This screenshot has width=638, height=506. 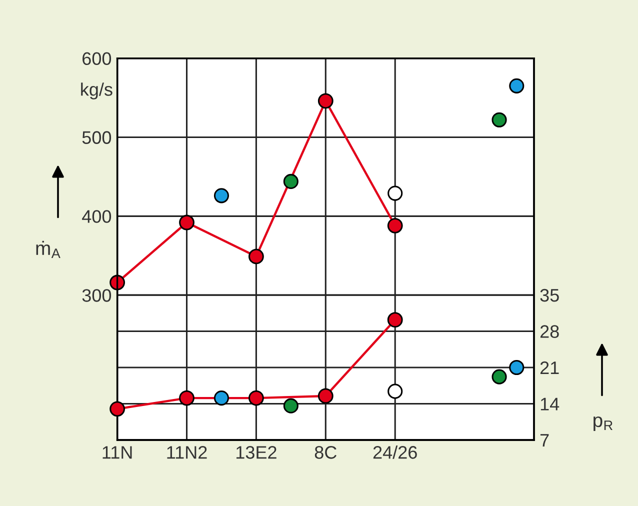 What do you see at coordinates (549, 331) in the screenshot?
I see `y2-tick-label: 28` at bounding box center [549, 331].